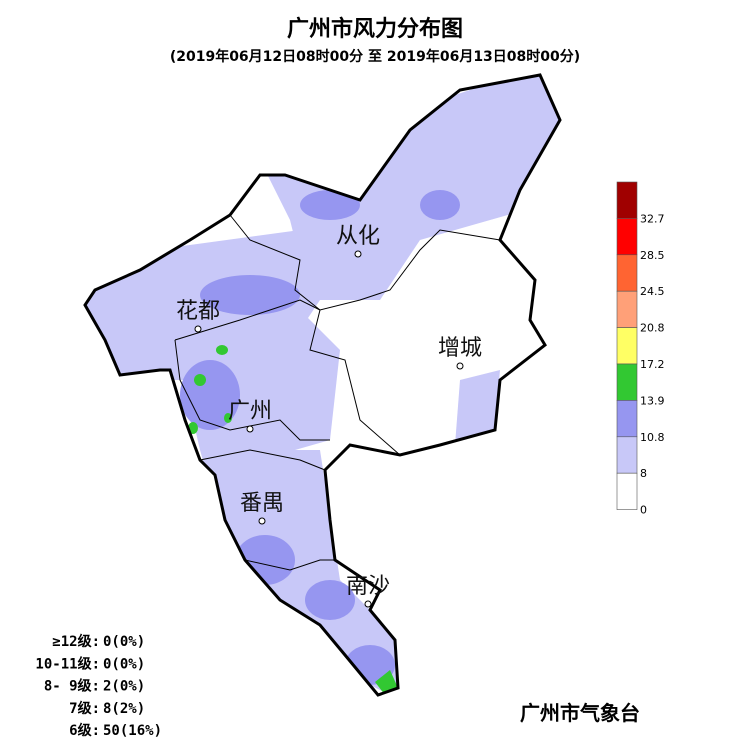 This screenshot has height=750, width=750. Describe the element at coordinates (652, 437) in the screenshot. I see `legend-label: 10.8` at that location.